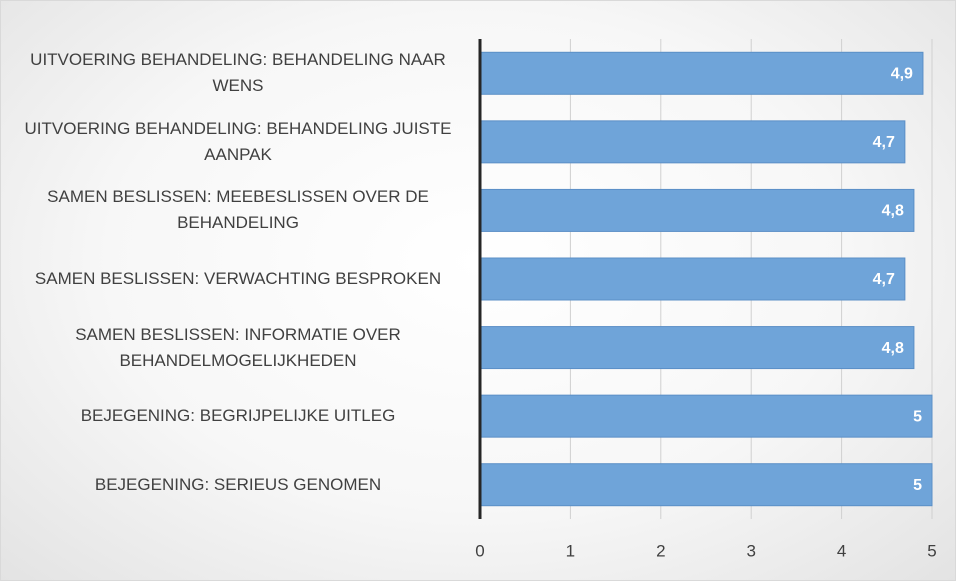 The width and height of the screenshot is (956, 581). I want to click on x-tick-label: 3, so click(750, 550).